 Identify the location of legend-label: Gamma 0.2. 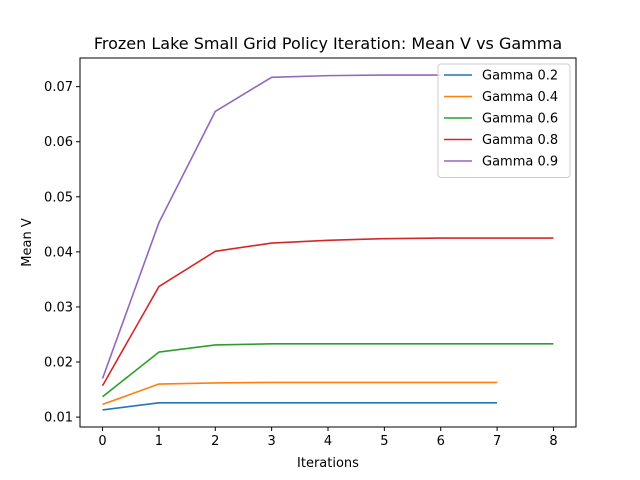
(520, 76).